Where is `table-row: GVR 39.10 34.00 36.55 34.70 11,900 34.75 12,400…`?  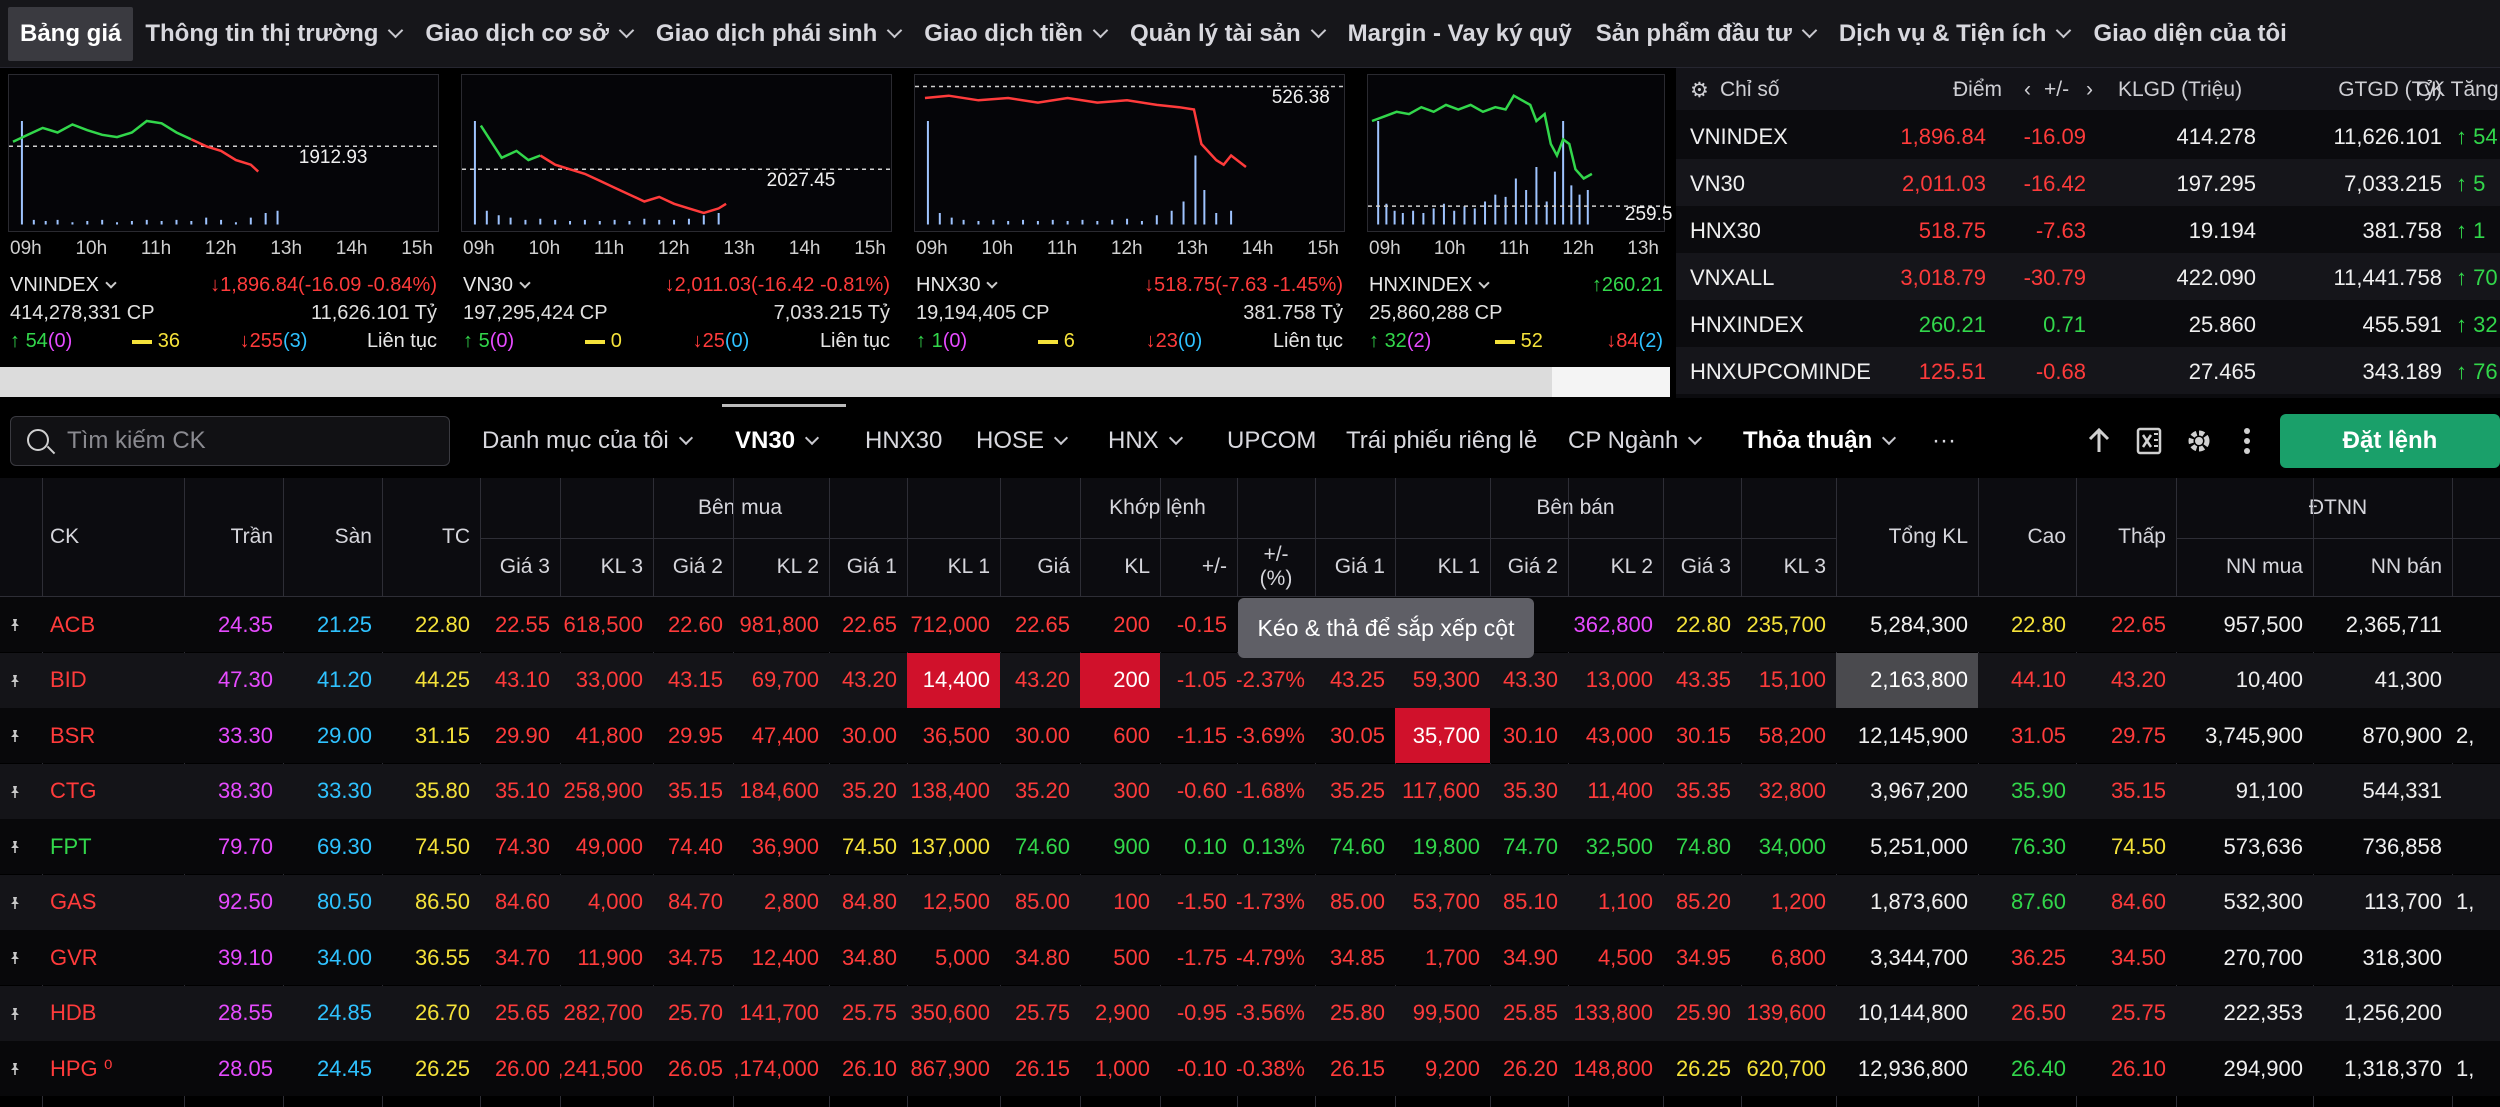
table-row: GVR 39.10 34.00 36.55 34.70 11,900 34.75 12,400… is located at coordinates (1250, 957).